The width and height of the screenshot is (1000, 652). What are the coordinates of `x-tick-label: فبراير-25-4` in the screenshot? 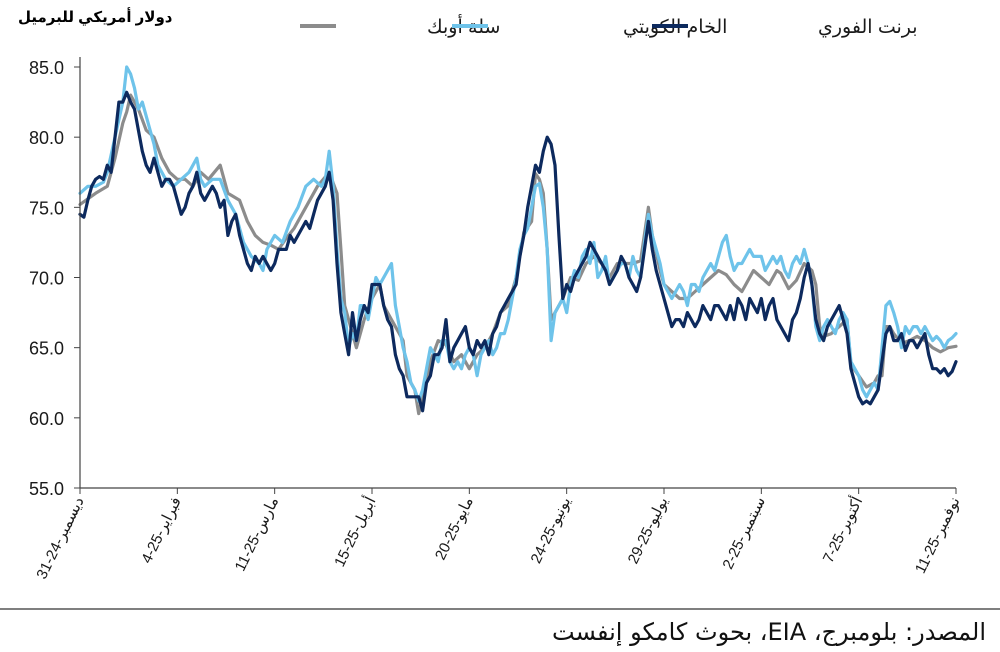 It's located at (161, 530).